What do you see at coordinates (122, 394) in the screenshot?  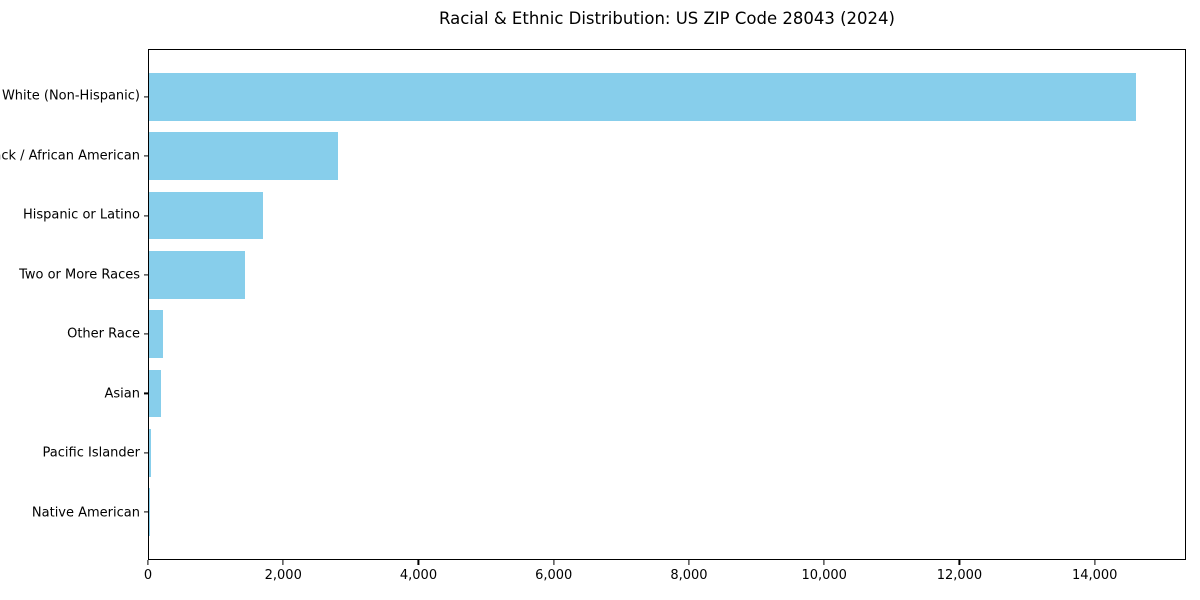 I see `y-tick-label-asian: Asian` at bounding box center [122, 394].